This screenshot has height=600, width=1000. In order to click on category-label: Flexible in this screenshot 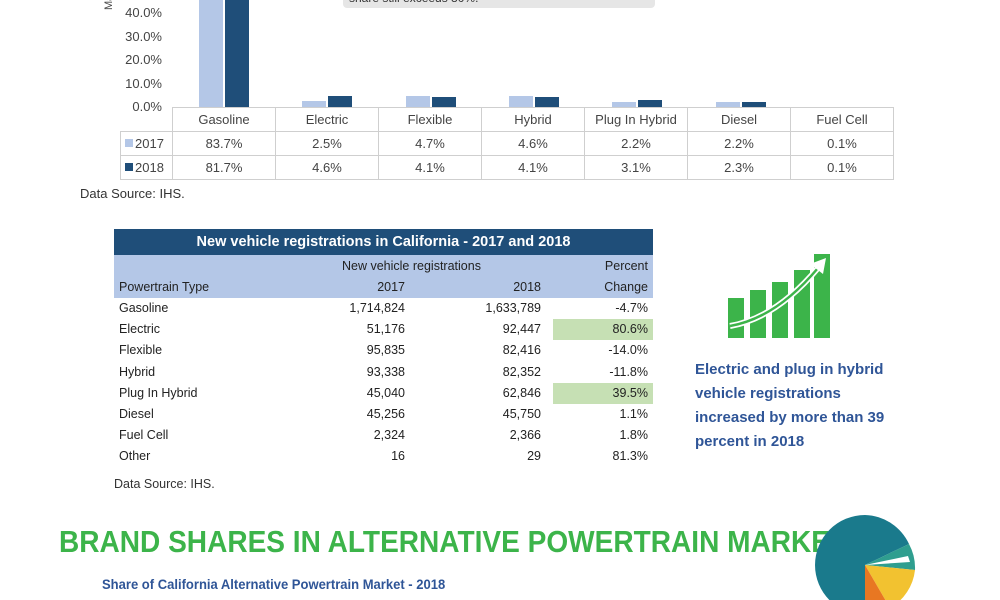, I will do `click(430, 119)`.